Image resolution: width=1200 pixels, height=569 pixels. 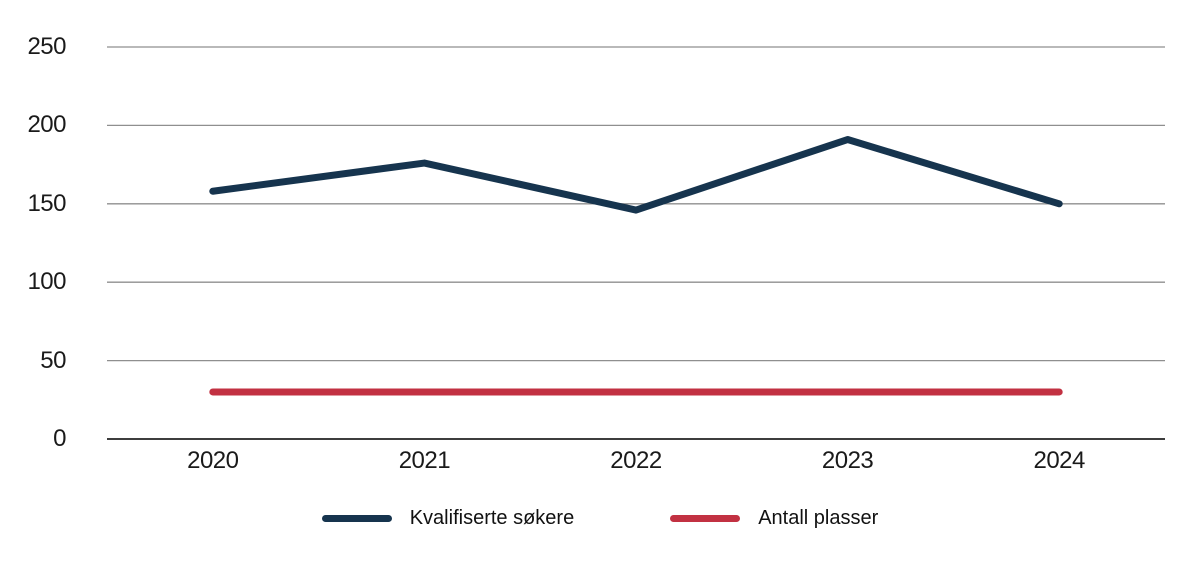 What do you see at coordinates (46, 125) in the screenshot?
I see `y-tick-label: 200` at bounding box center [46, 125].